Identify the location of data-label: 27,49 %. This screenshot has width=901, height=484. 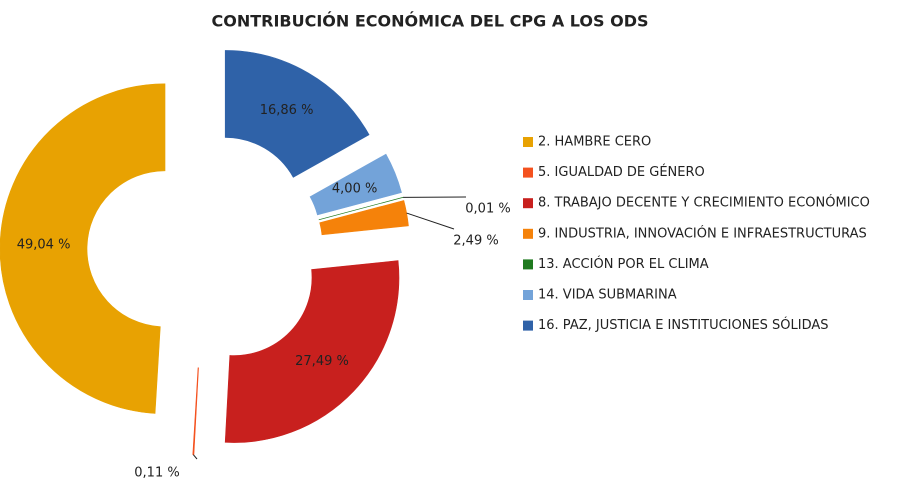
(322, 361).